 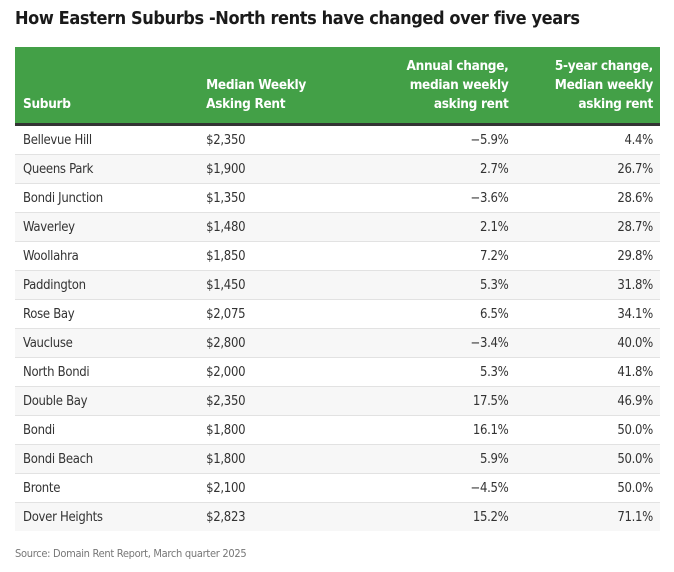 I want to click on five-year-change-cell: 40.0%, so click(x=588, y=343).